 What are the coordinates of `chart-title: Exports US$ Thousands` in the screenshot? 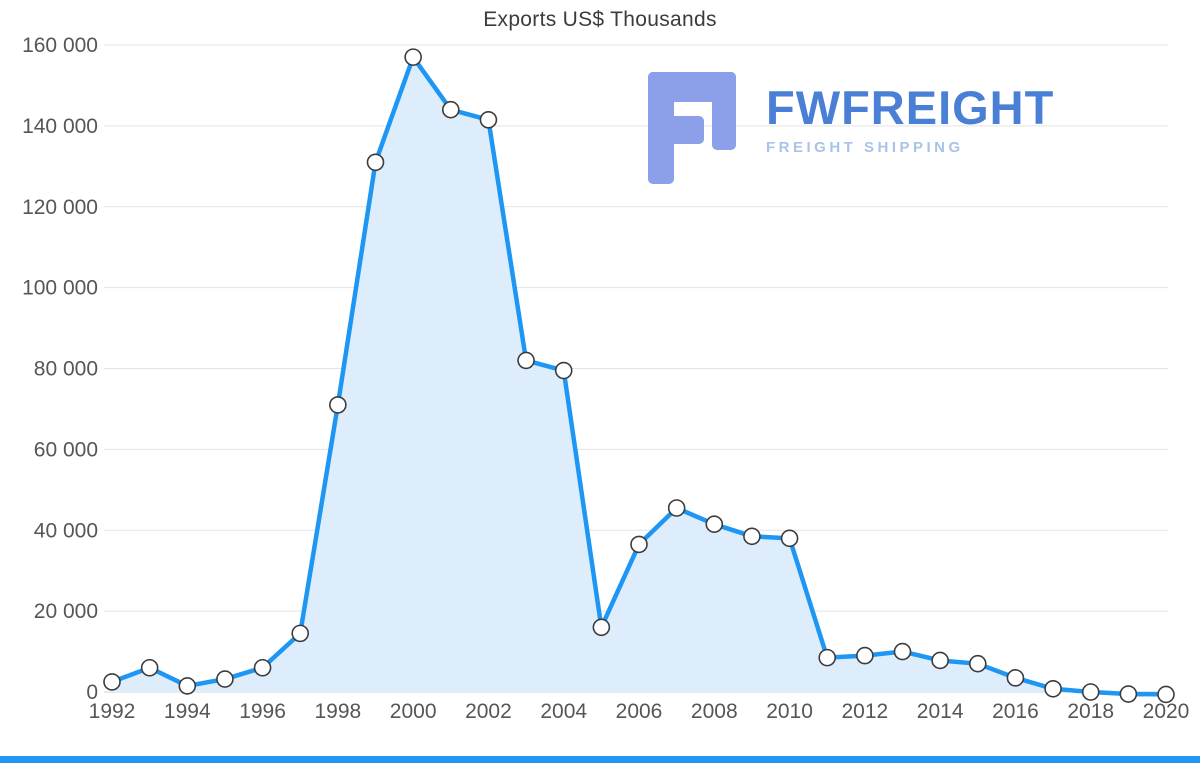 It's located at (600, 19).